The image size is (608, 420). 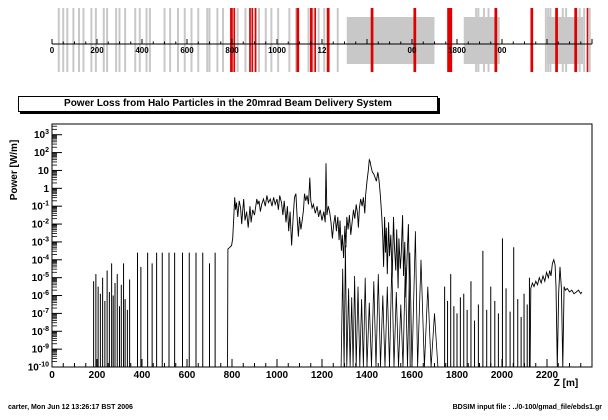 I want to click on power-loss-final-region, so click(x=556, y=313).